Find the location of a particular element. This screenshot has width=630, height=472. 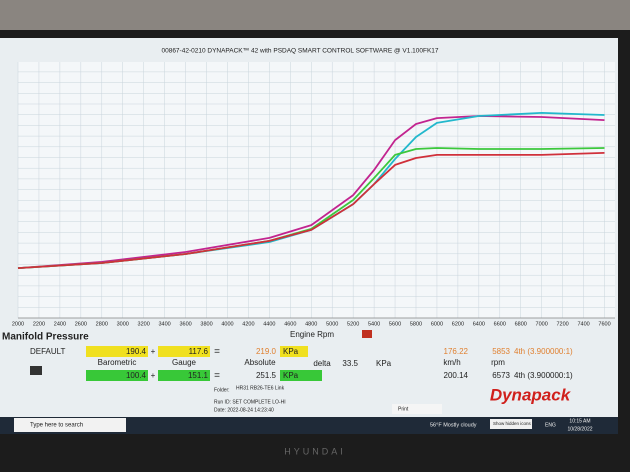

x-tick-label: 5400 is located at coordinates (374, 324).